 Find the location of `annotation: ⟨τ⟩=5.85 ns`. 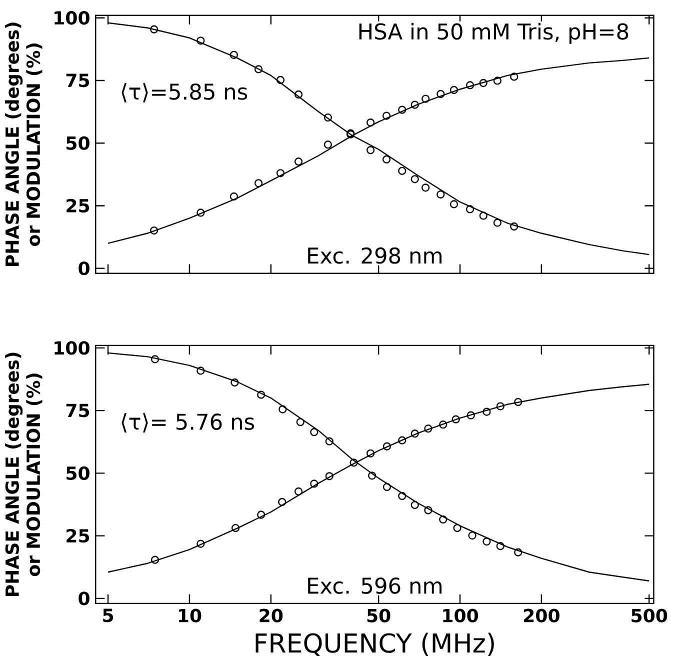

annotation: ⟨τ⟩=5.85 ns is located at coordinates (185, 92).